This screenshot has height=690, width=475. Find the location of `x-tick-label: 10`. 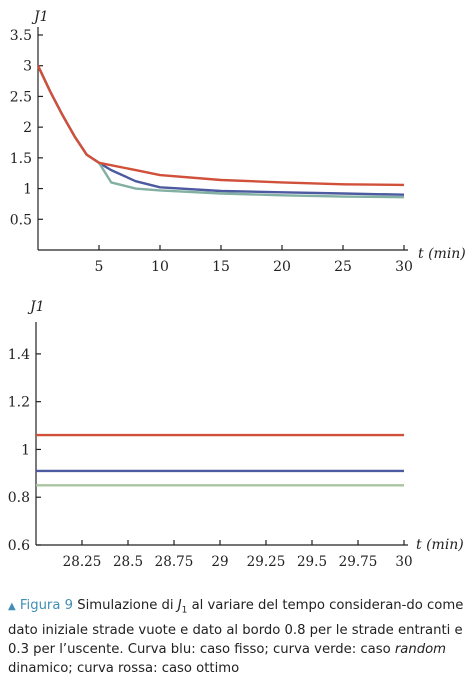

x-tick-label: 10 is located at coordinates (160, 267).